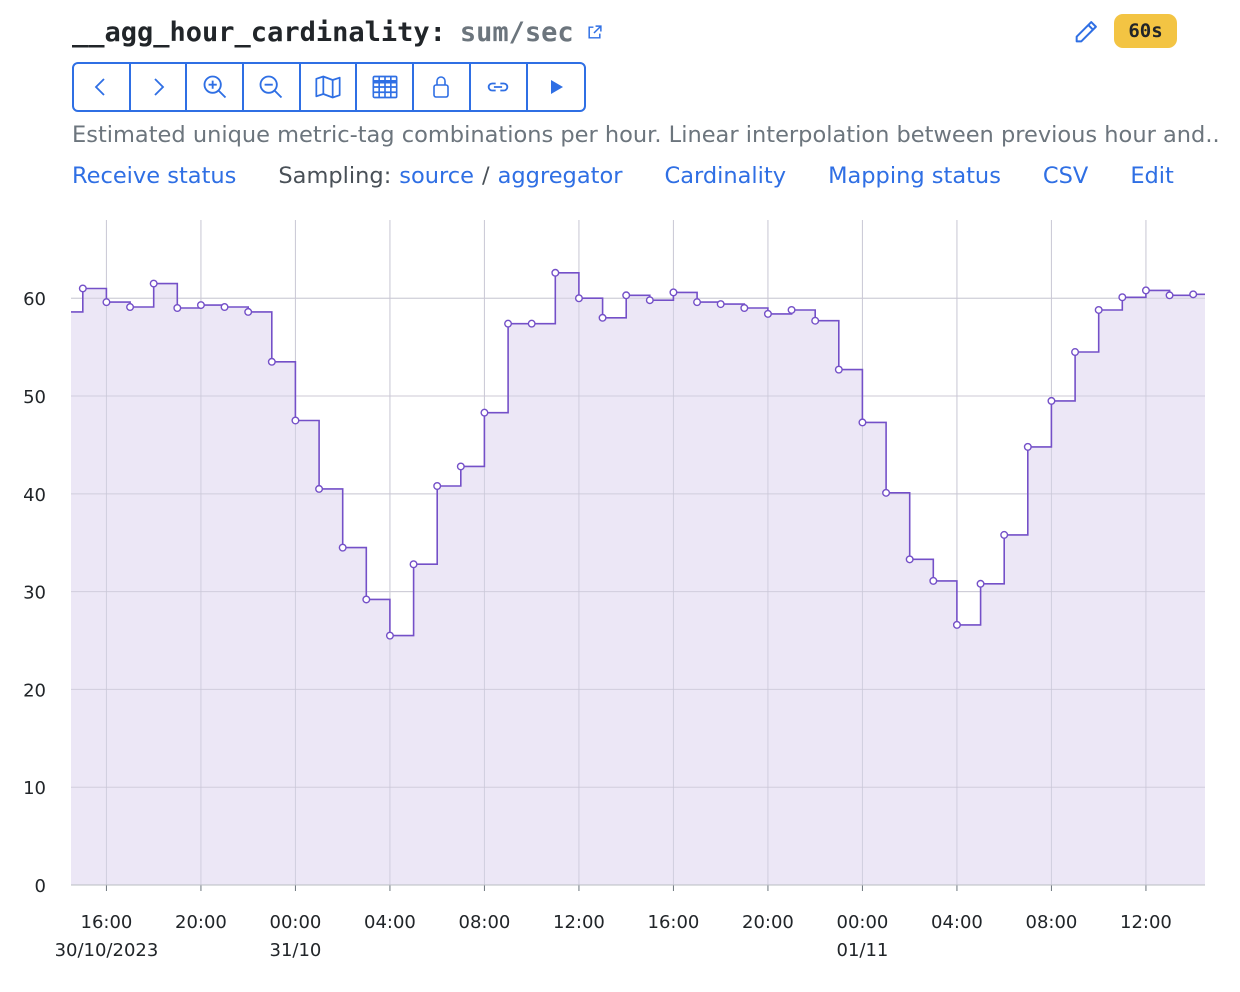 The image size is (1240, 992). What do you see at coordinates (1145, 31) in the screenshot?
I see `refresh-interval-badge: 60s` at bounding box center [1145, 31].